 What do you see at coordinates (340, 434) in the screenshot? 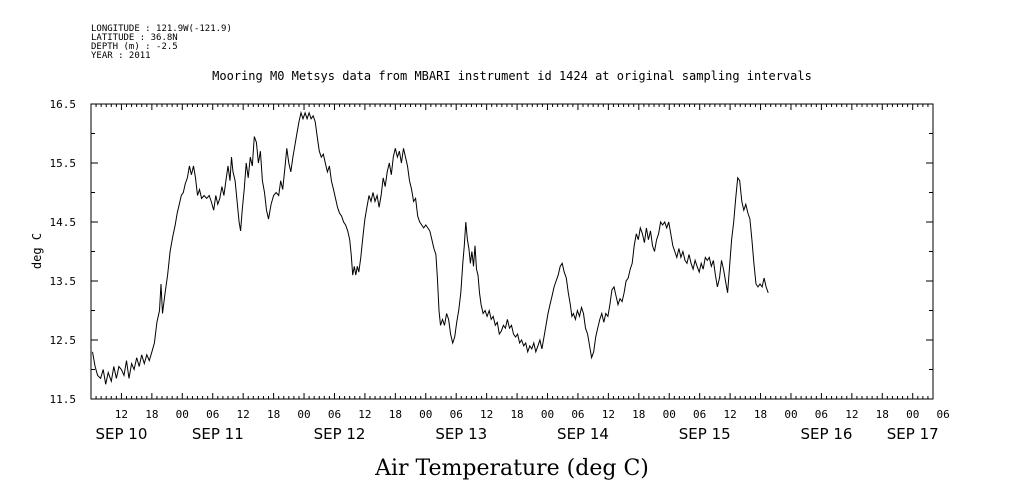
I see `day-label: SEP 12` at bounding box center [340, 434].